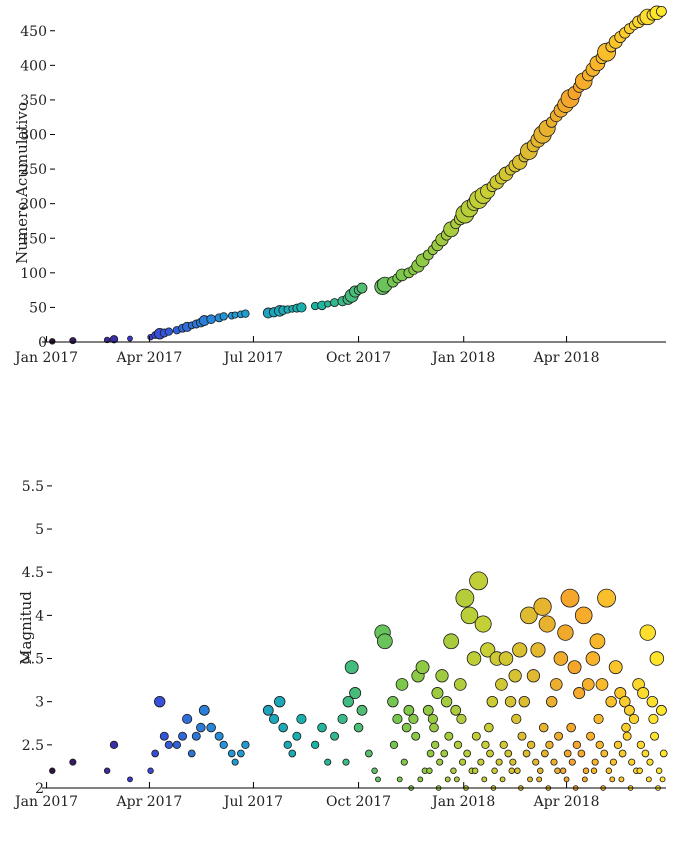  I want to click on y-tick-label: 450, so click(33, 32).